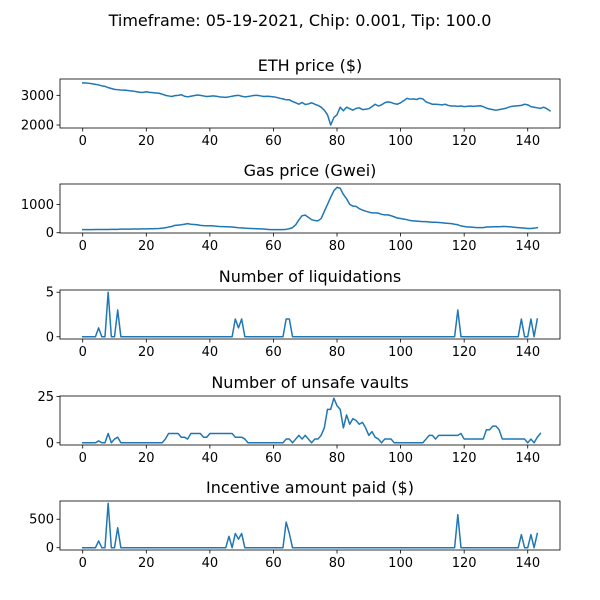 This screenshot has width=600, height=600. What do you see at coordinates (146, 141) in the screenshot?
I see `eth-price-x-tick-label-20: 20` at bounding box center [146, 141].